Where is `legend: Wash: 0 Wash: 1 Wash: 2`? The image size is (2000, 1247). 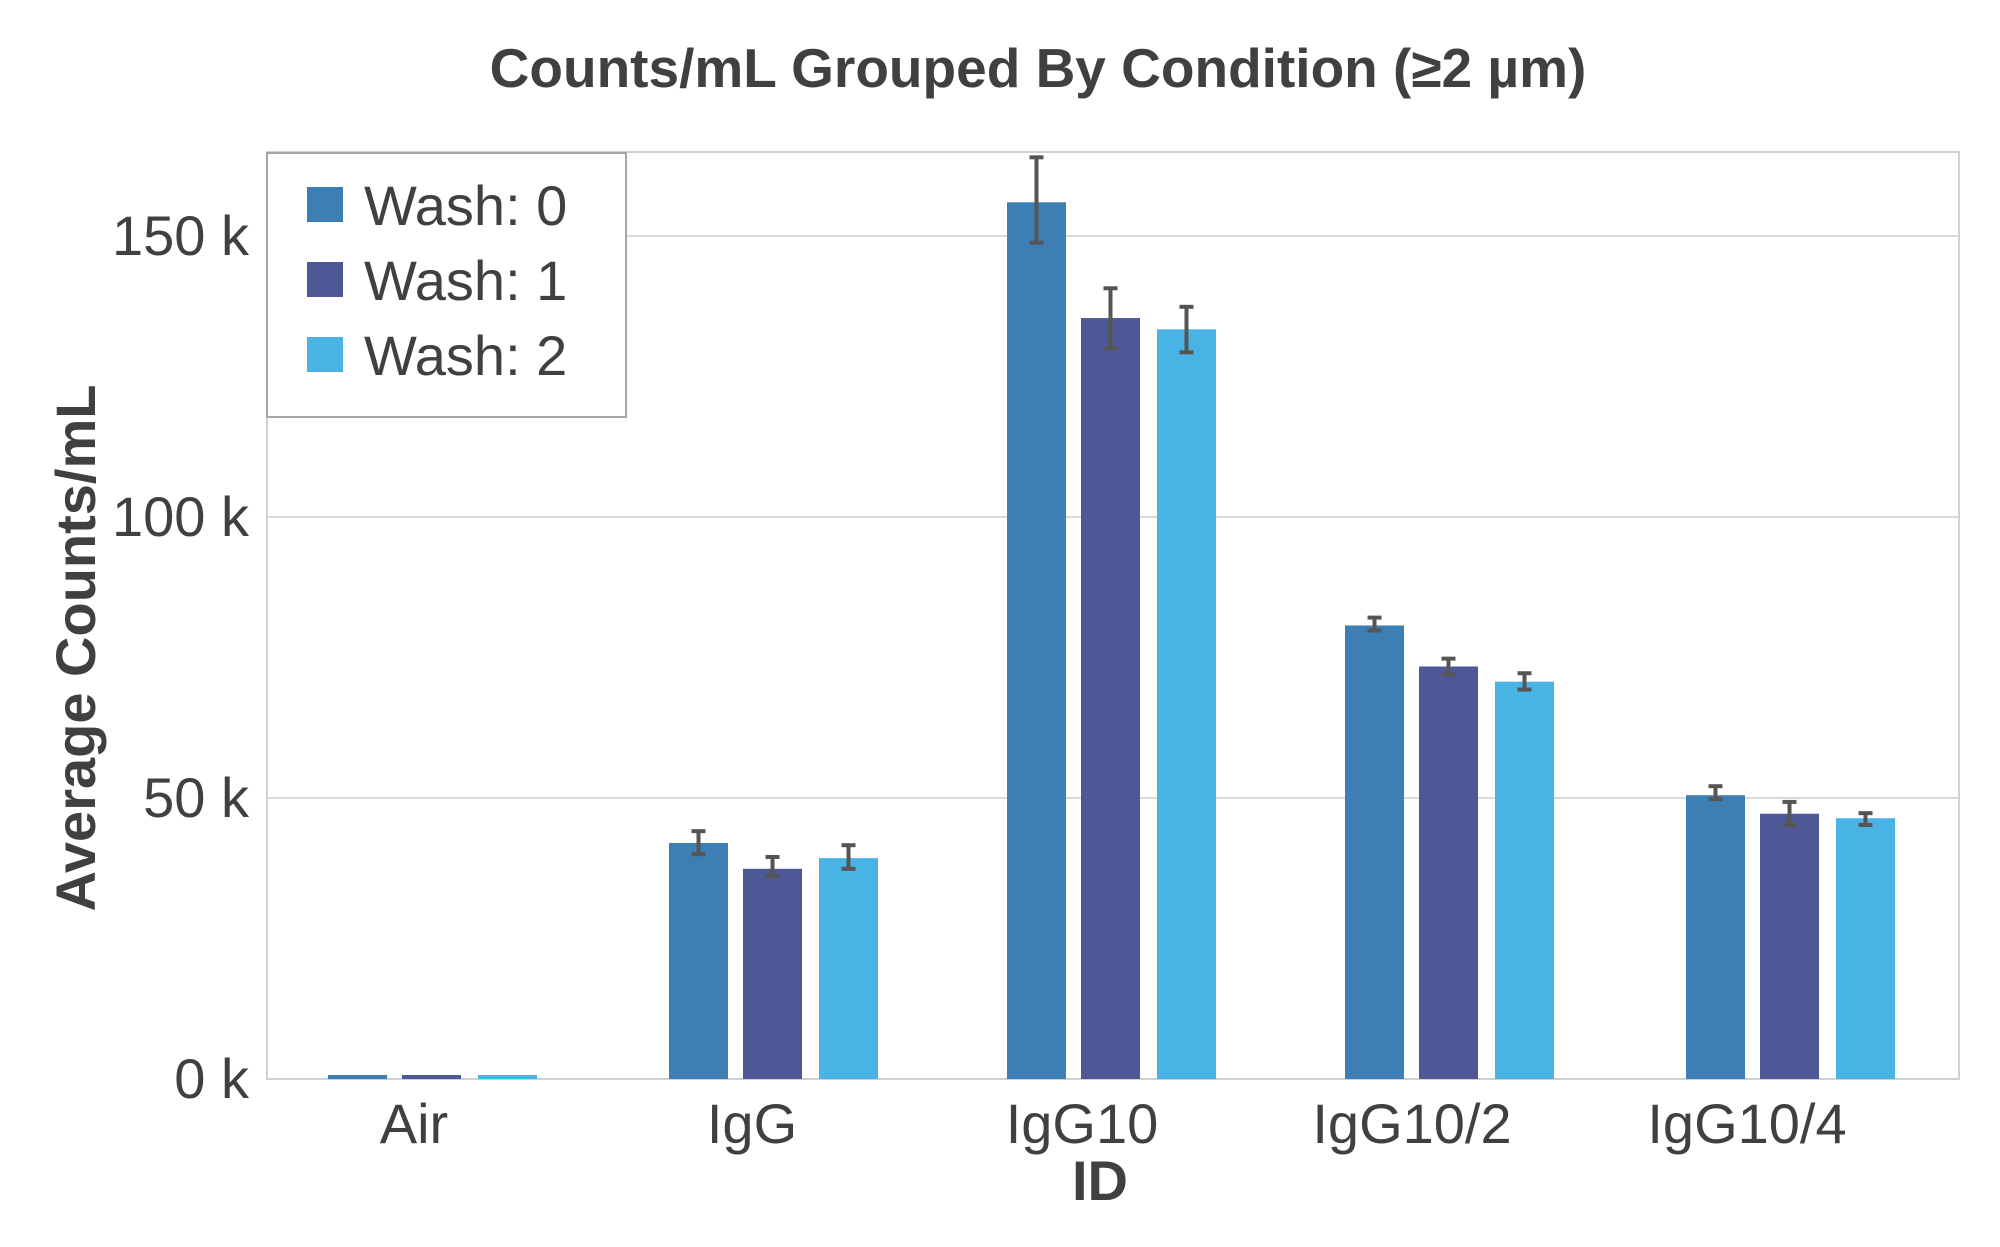 legend: Wash: 0 Wash: 1 Wash: 2 is located at coordinates (446, 285).